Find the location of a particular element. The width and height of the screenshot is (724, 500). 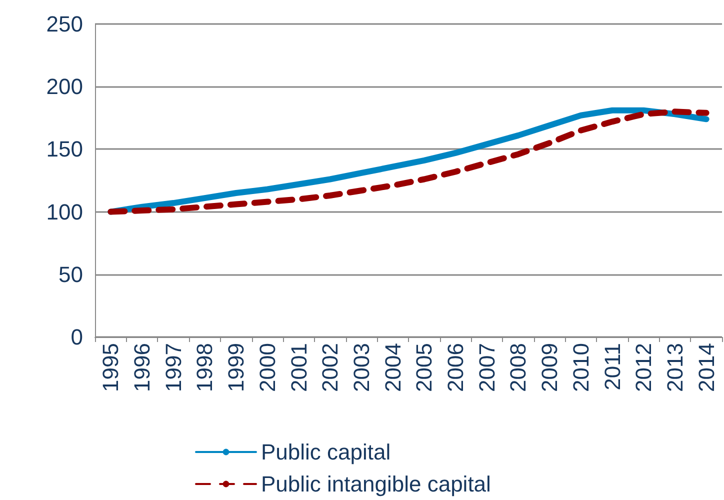

x-tick-label: 2008 is located at coordinates (518, 367).